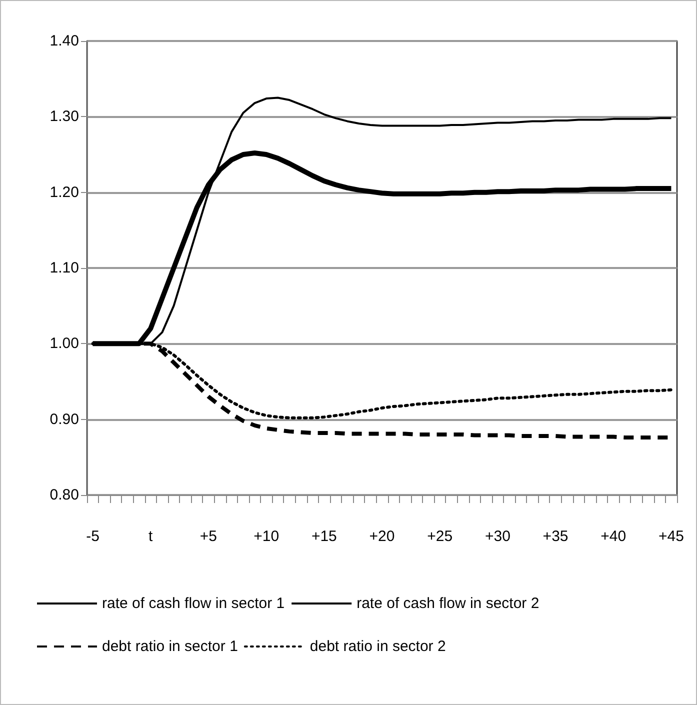  I want to click on x-tick-label: t, so click(151, 536).